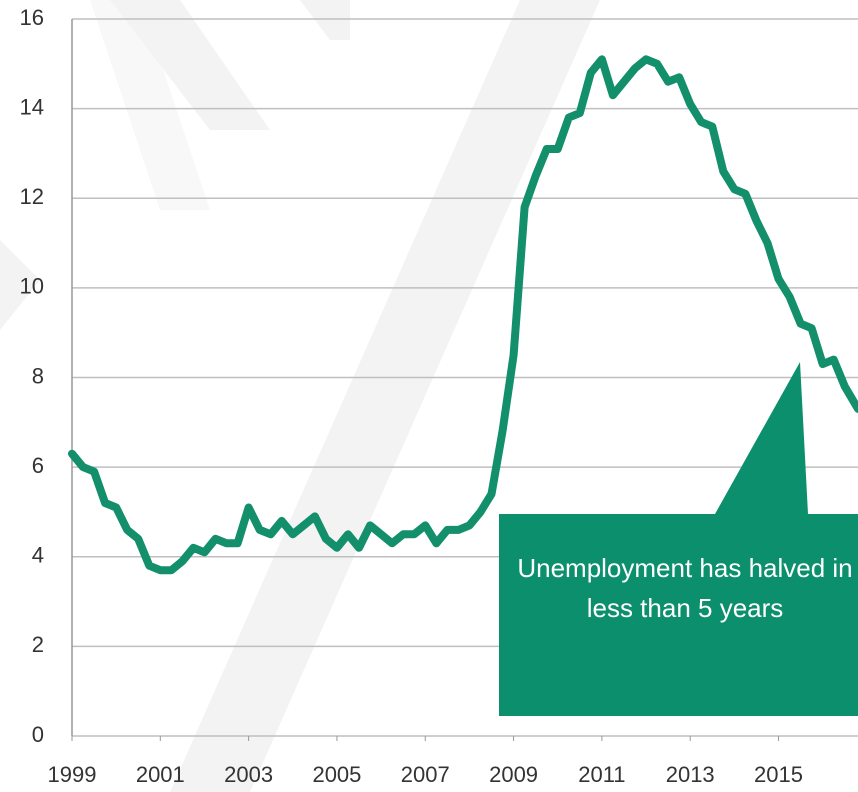  Describe the element at coordinates (38, 465) in the screenshot. I see `y-tick-label: 6` at that location.